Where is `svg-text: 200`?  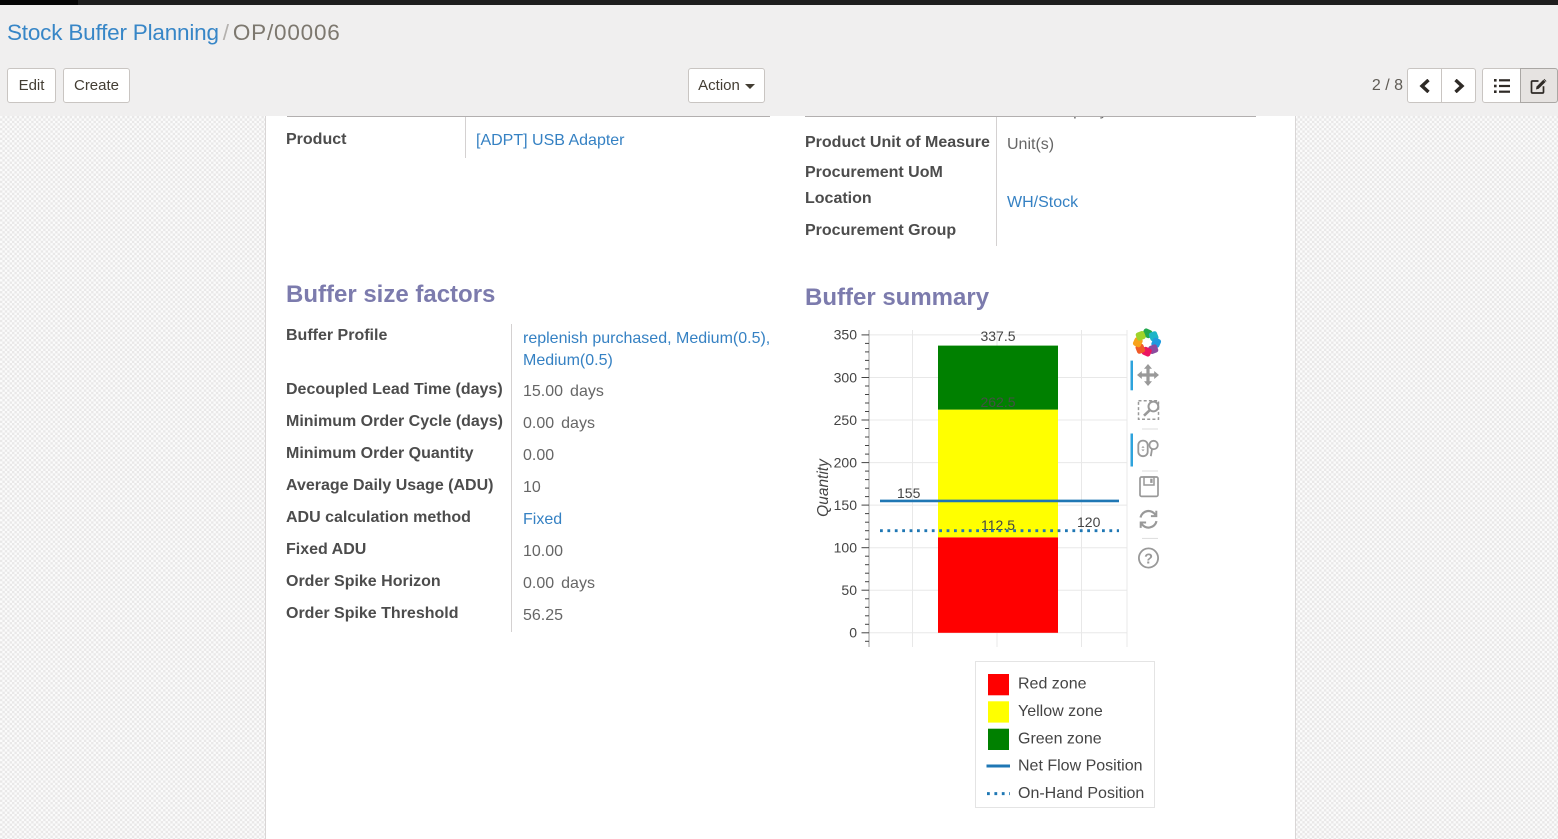 svg-text: 200 is located at coordinates (846, 462).